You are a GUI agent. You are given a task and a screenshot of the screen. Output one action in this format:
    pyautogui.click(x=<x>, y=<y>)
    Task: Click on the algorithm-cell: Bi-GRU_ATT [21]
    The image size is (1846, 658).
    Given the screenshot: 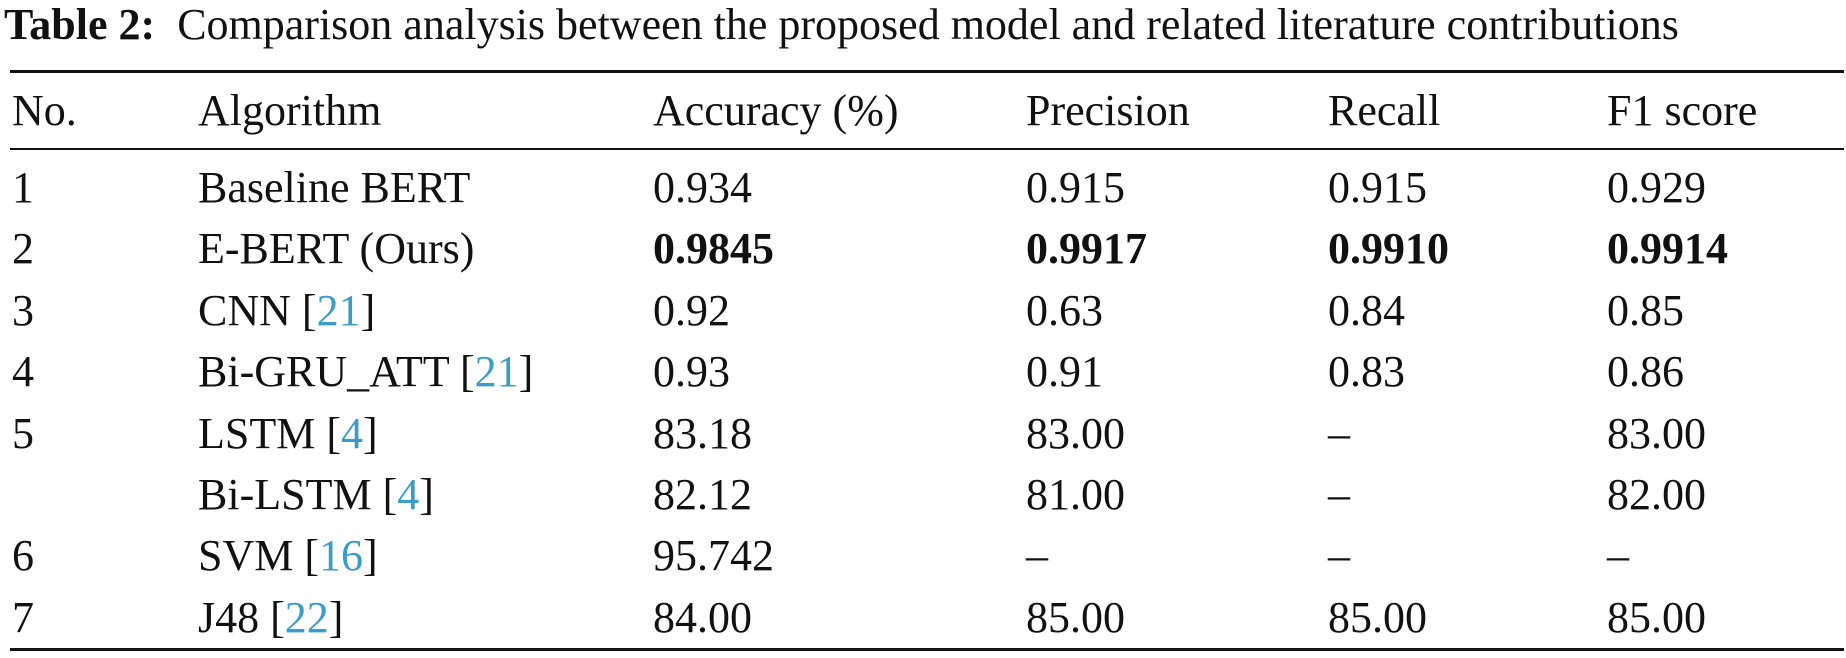 What is the action you would take?
    pyautogui.click(x=365, y=372)
    